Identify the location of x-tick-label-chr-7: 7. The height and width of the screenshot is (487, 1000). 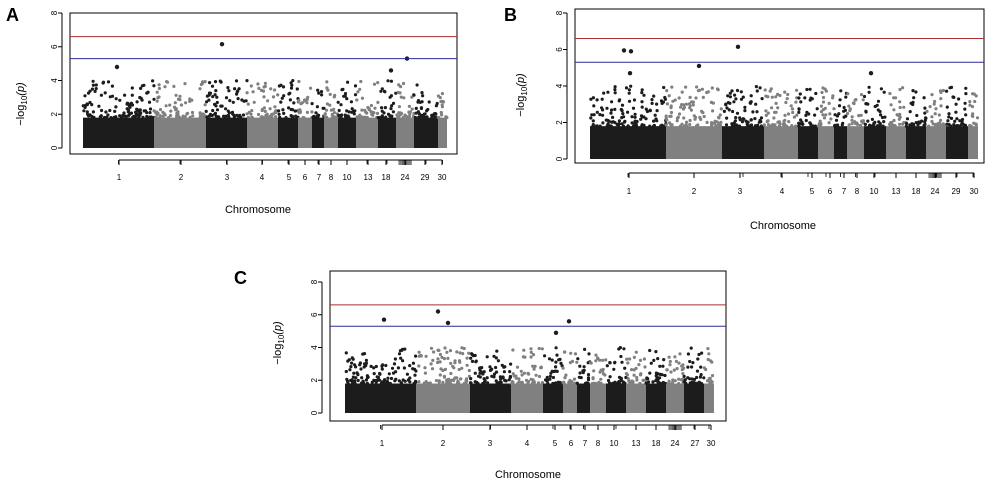
(844, 191).